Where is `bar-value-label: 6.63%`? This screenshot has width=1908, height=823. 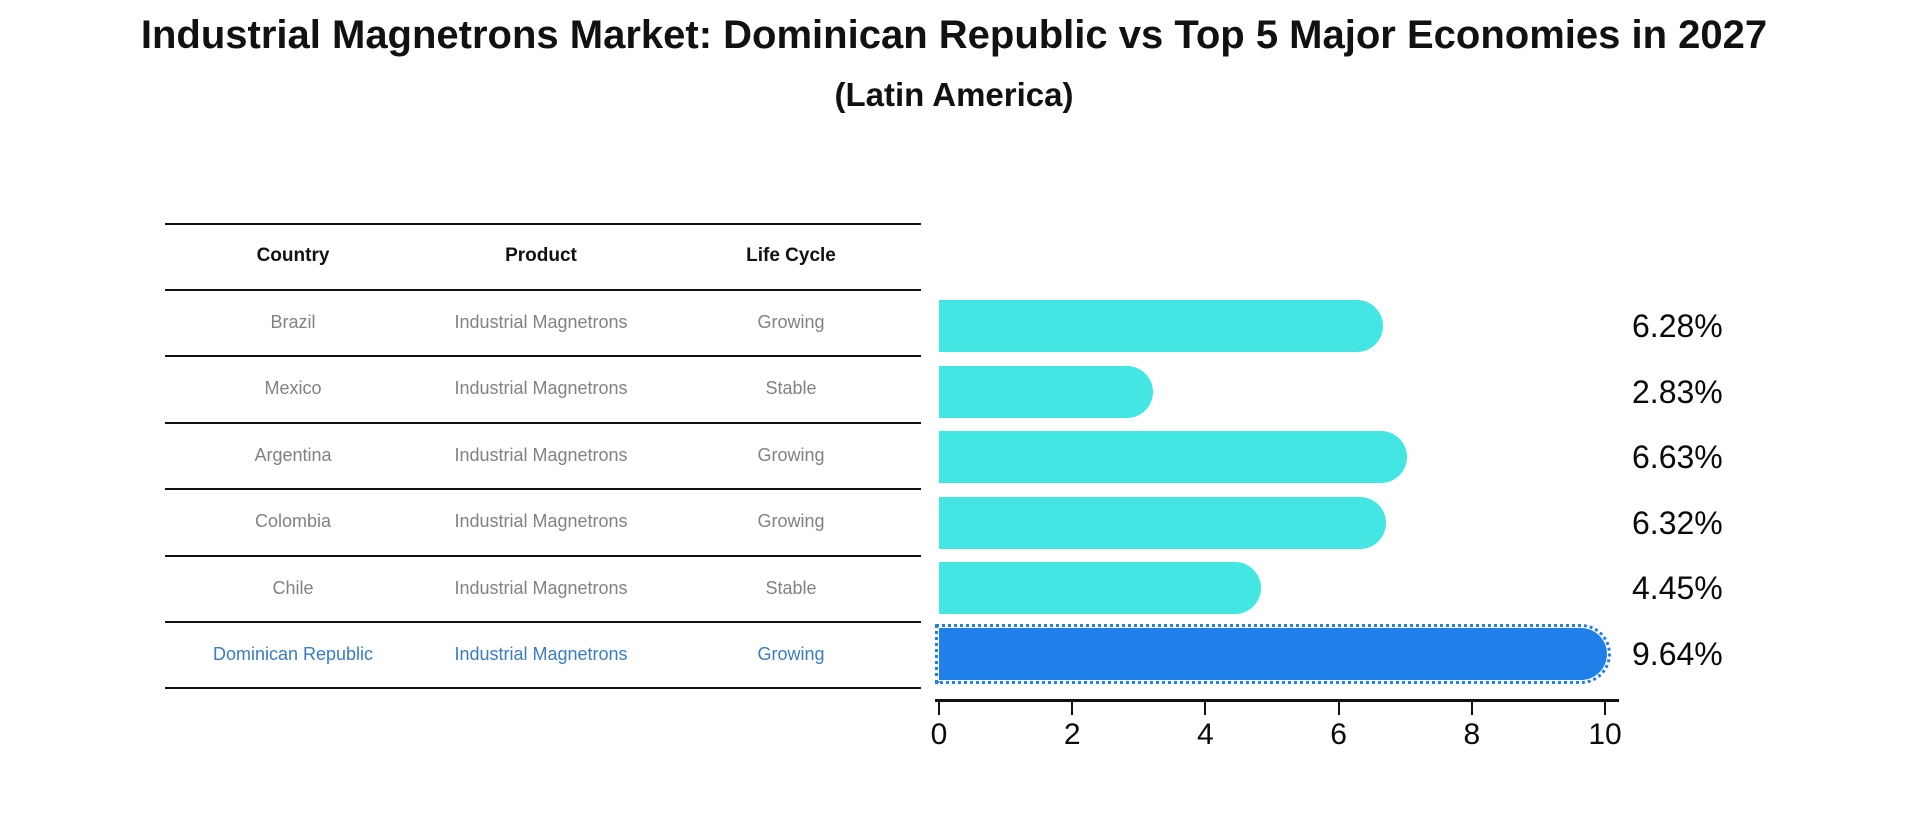
bar-value-label: 6.63% is located at coordinates (1677, 457).